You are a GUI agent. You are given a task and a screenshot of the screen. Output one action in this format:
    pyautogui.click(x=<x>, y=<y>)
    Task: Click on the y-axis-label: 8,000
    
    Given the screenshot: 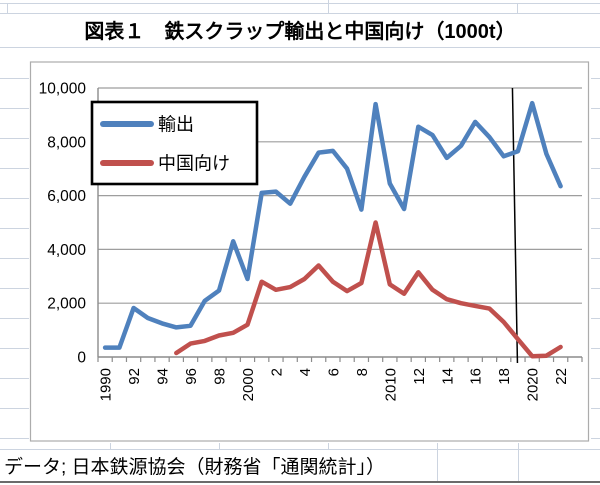 What is the action you would take?
    pyautogui.click(x=66, y=142)
    